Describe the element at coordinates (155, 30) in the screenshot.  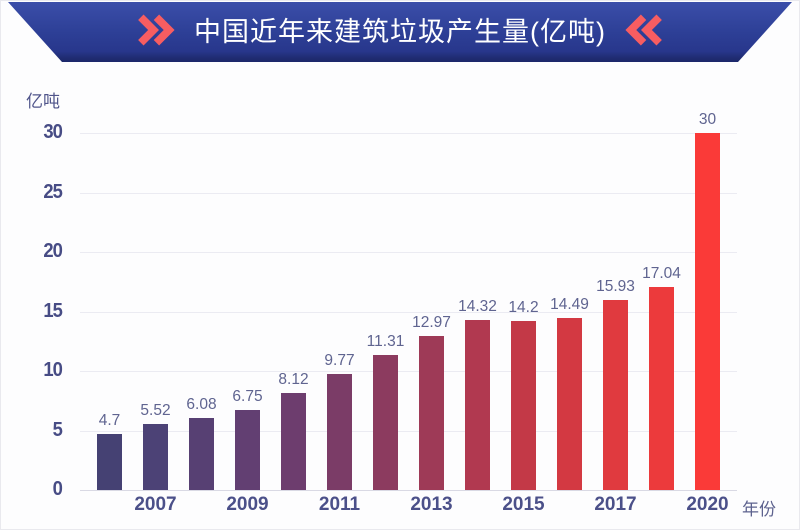
I see `double-chevron-right-icon` at that location.